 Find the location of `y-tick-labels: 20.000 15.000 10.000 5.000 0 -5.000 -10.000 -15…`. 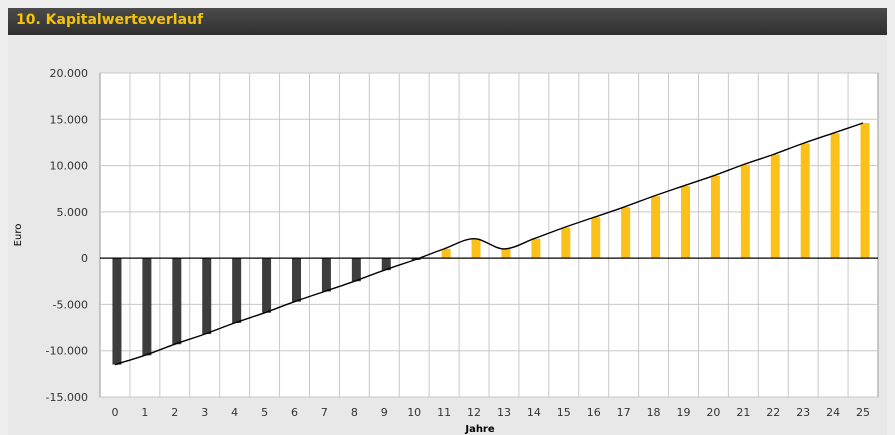

y-tick-labels: 20.000 15.000 10.000 5.000 0 -5.000 -10.000 -15… is located at coordinates (67, 235).